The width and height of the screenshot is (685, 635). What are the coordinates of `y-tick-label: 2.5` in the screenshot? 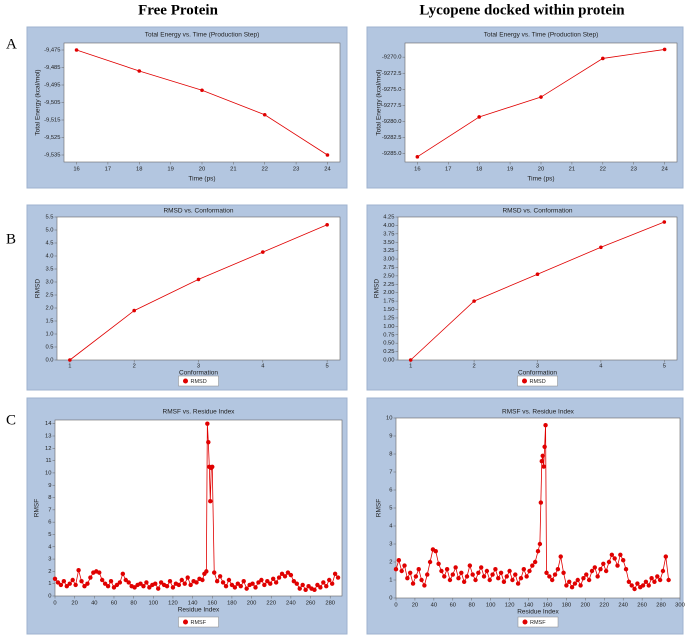 It's located at (49, 296).